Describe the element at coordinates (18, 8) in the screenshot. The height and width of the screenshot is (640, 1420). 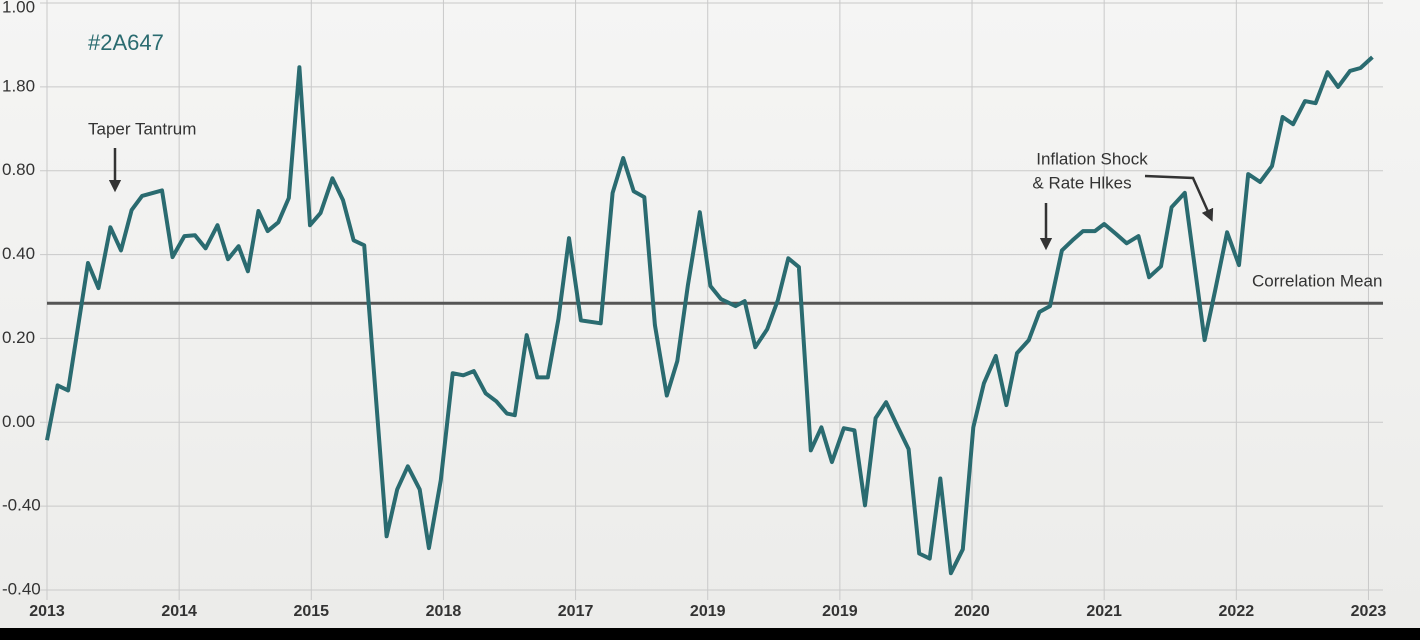
I see `y-tick-label: 1.00` at that location.